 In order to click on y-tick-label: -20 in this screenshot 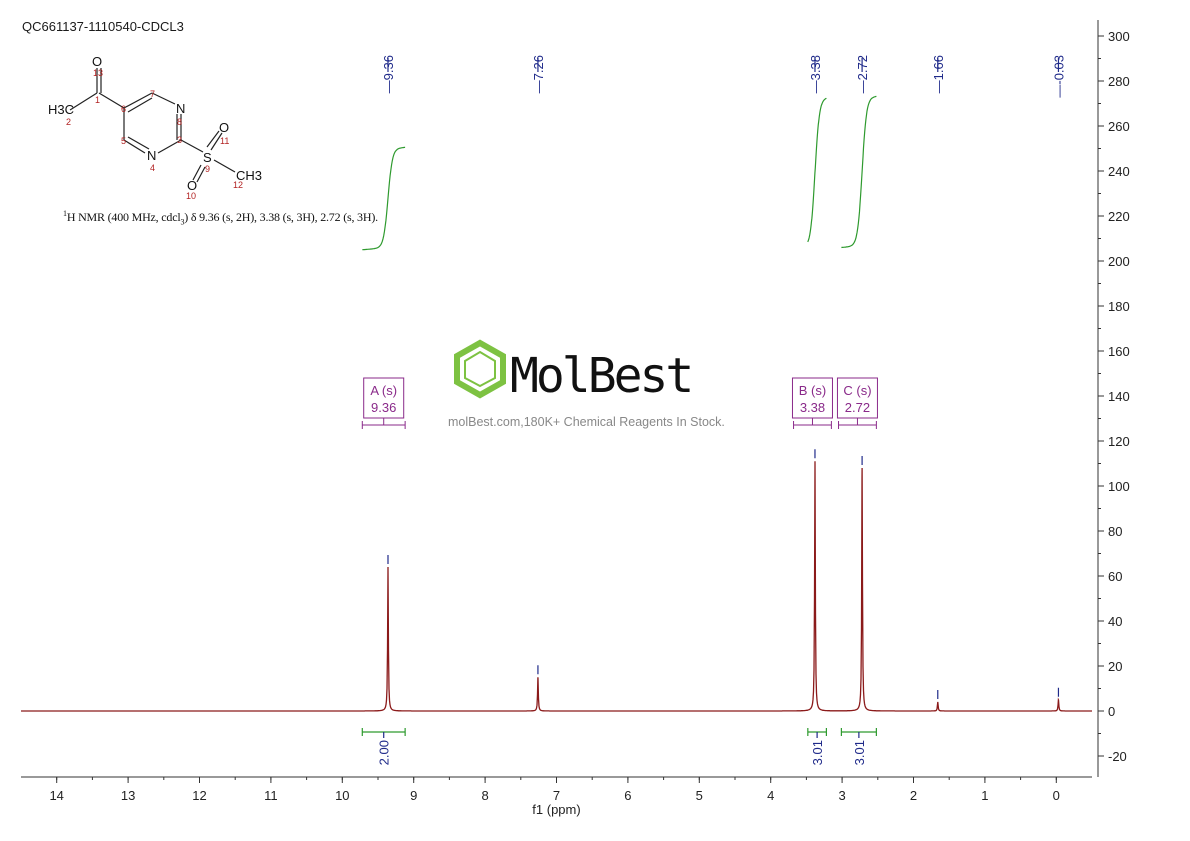, I will do `click(1117, 756)`.